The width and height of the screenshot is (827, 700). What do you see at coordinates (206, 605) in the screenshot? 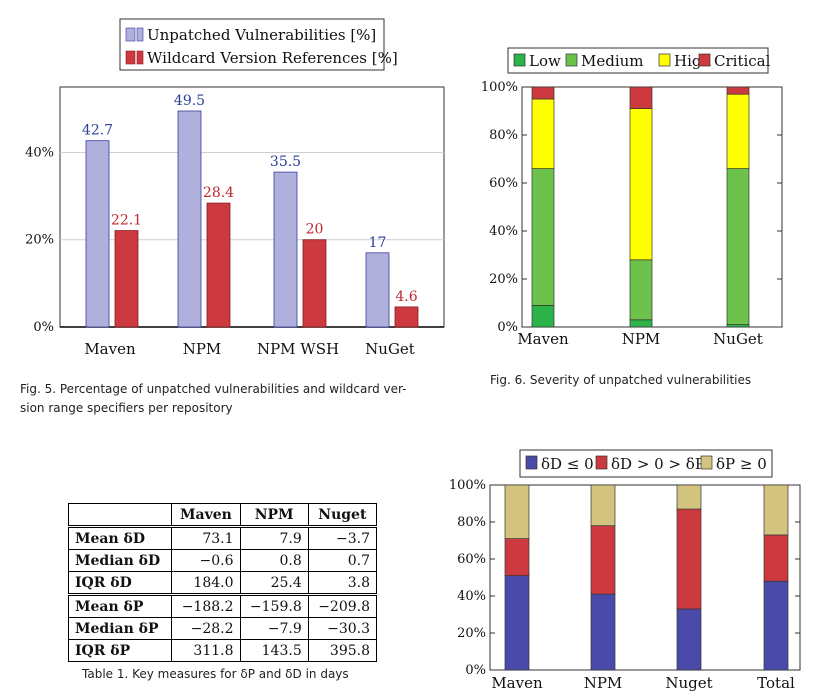
I see `table-cell: −188.2` at bounding box center [206, 605].